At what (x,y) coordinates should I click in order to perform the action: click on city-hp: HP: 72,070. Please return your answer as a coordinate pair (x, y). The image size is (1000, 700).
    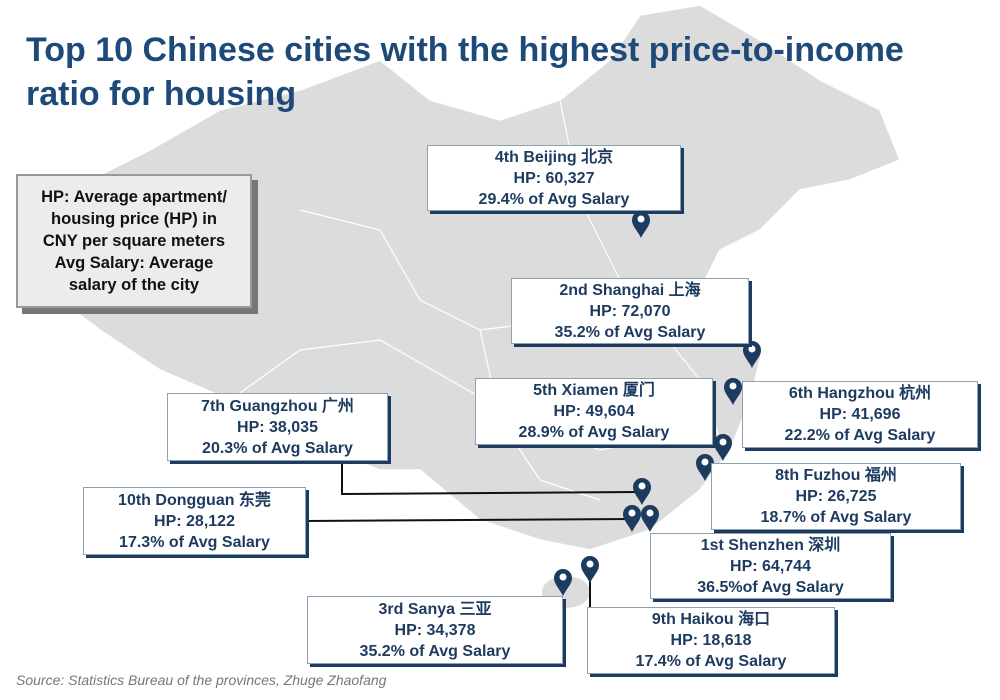
    Looking at the image, I should click on (630, 311).